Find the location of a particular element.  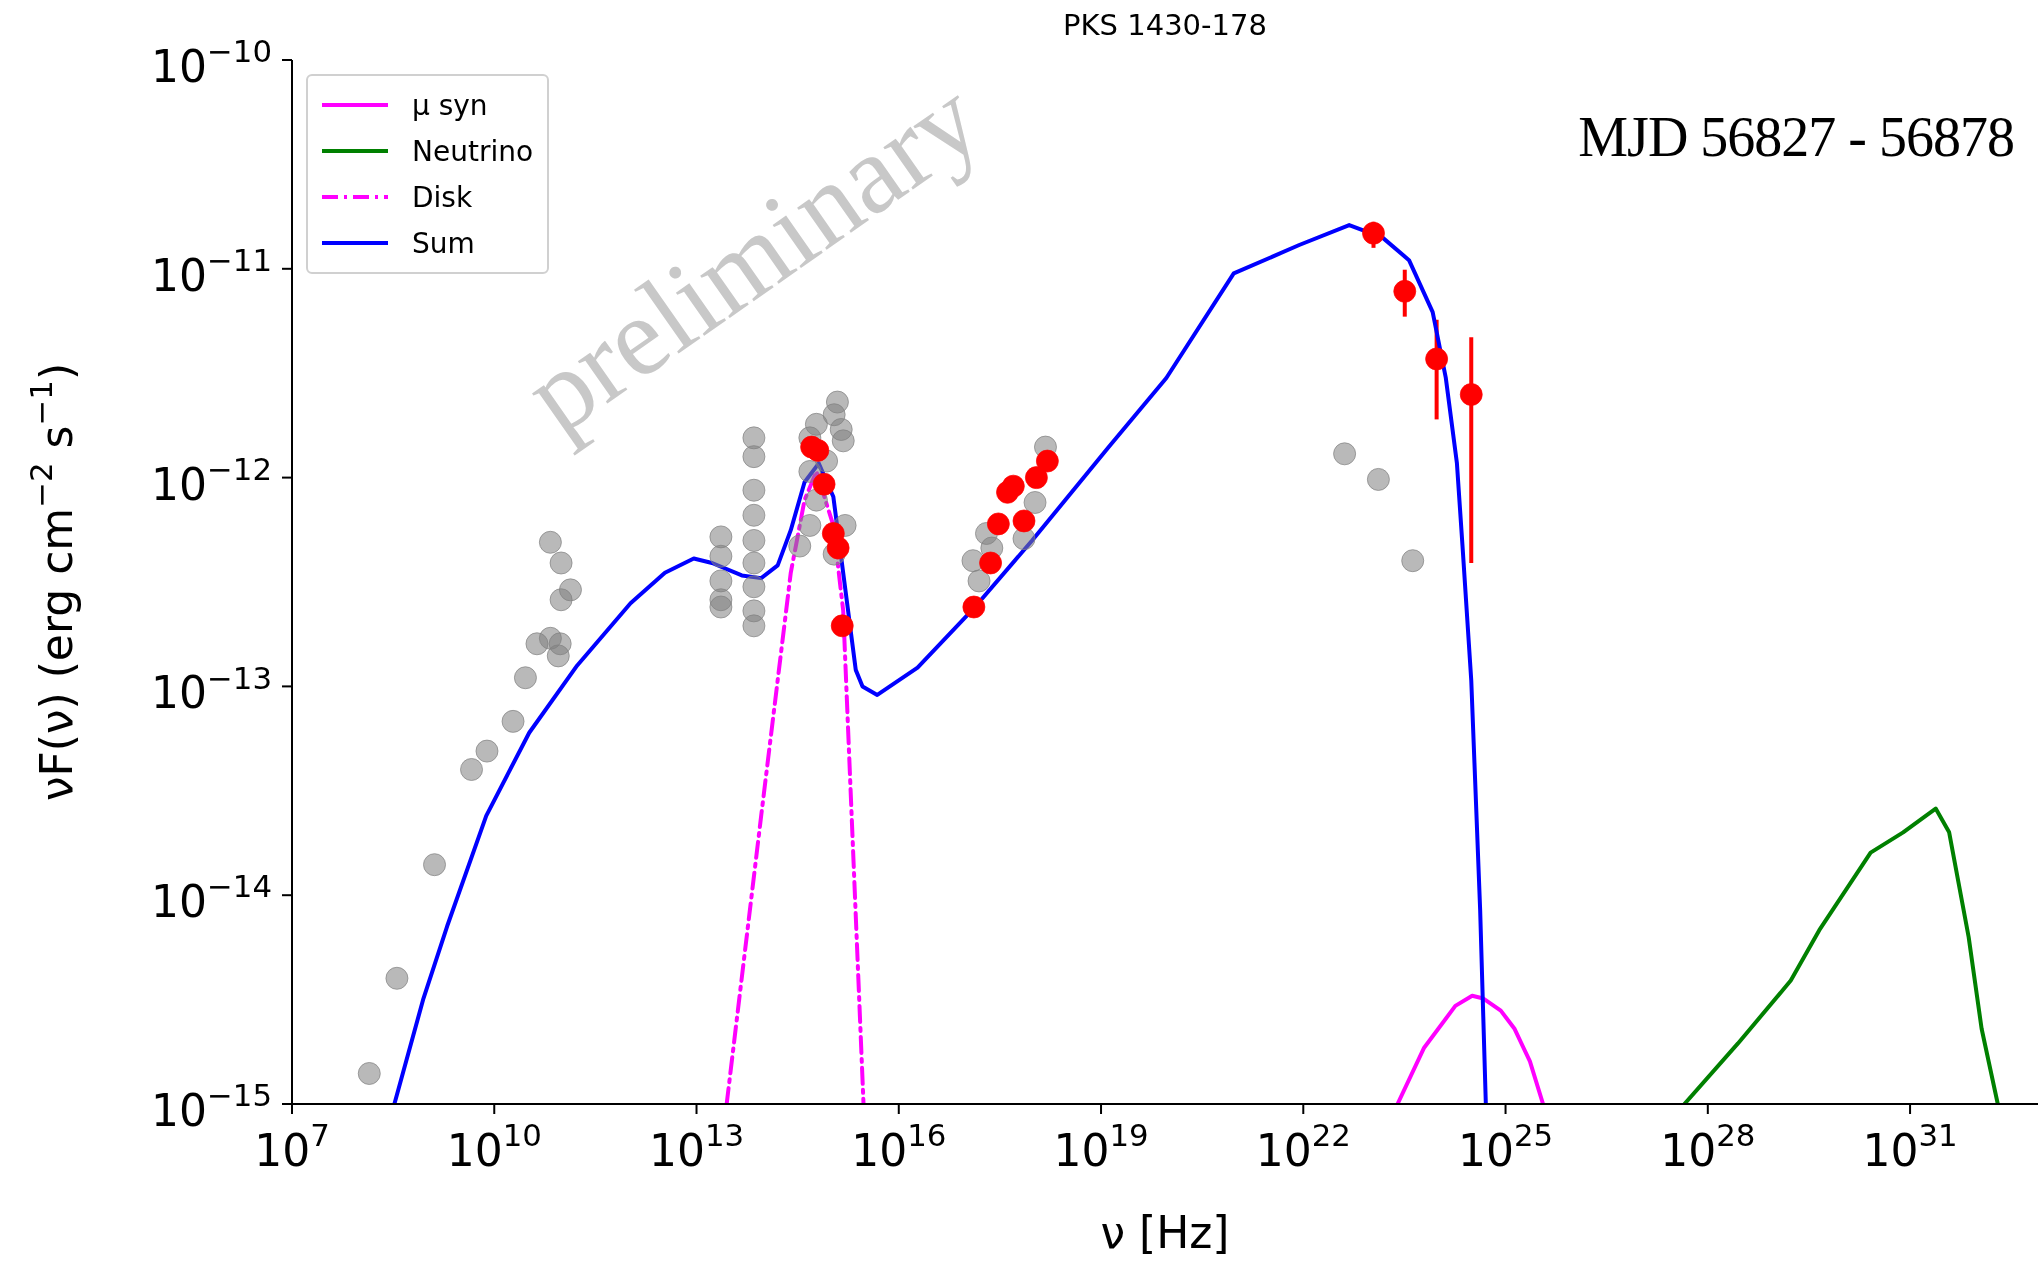

annotation: MJD 56827 - 56878 is located at coordinates (1796, 137).